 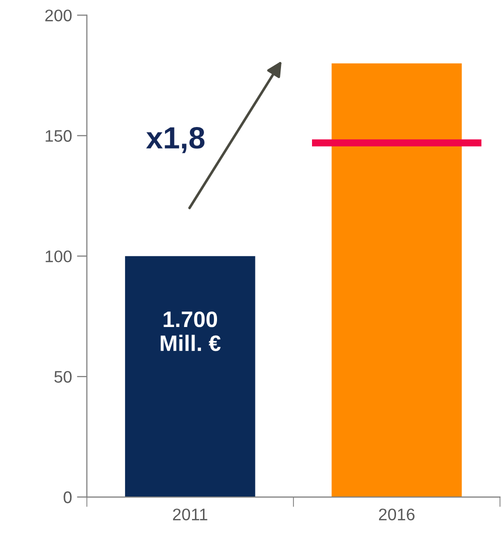 What do you see at coordinates (190, 514) in the screenshot?
I see `x-tick-label: 2011` at bounding box center [190, 514].